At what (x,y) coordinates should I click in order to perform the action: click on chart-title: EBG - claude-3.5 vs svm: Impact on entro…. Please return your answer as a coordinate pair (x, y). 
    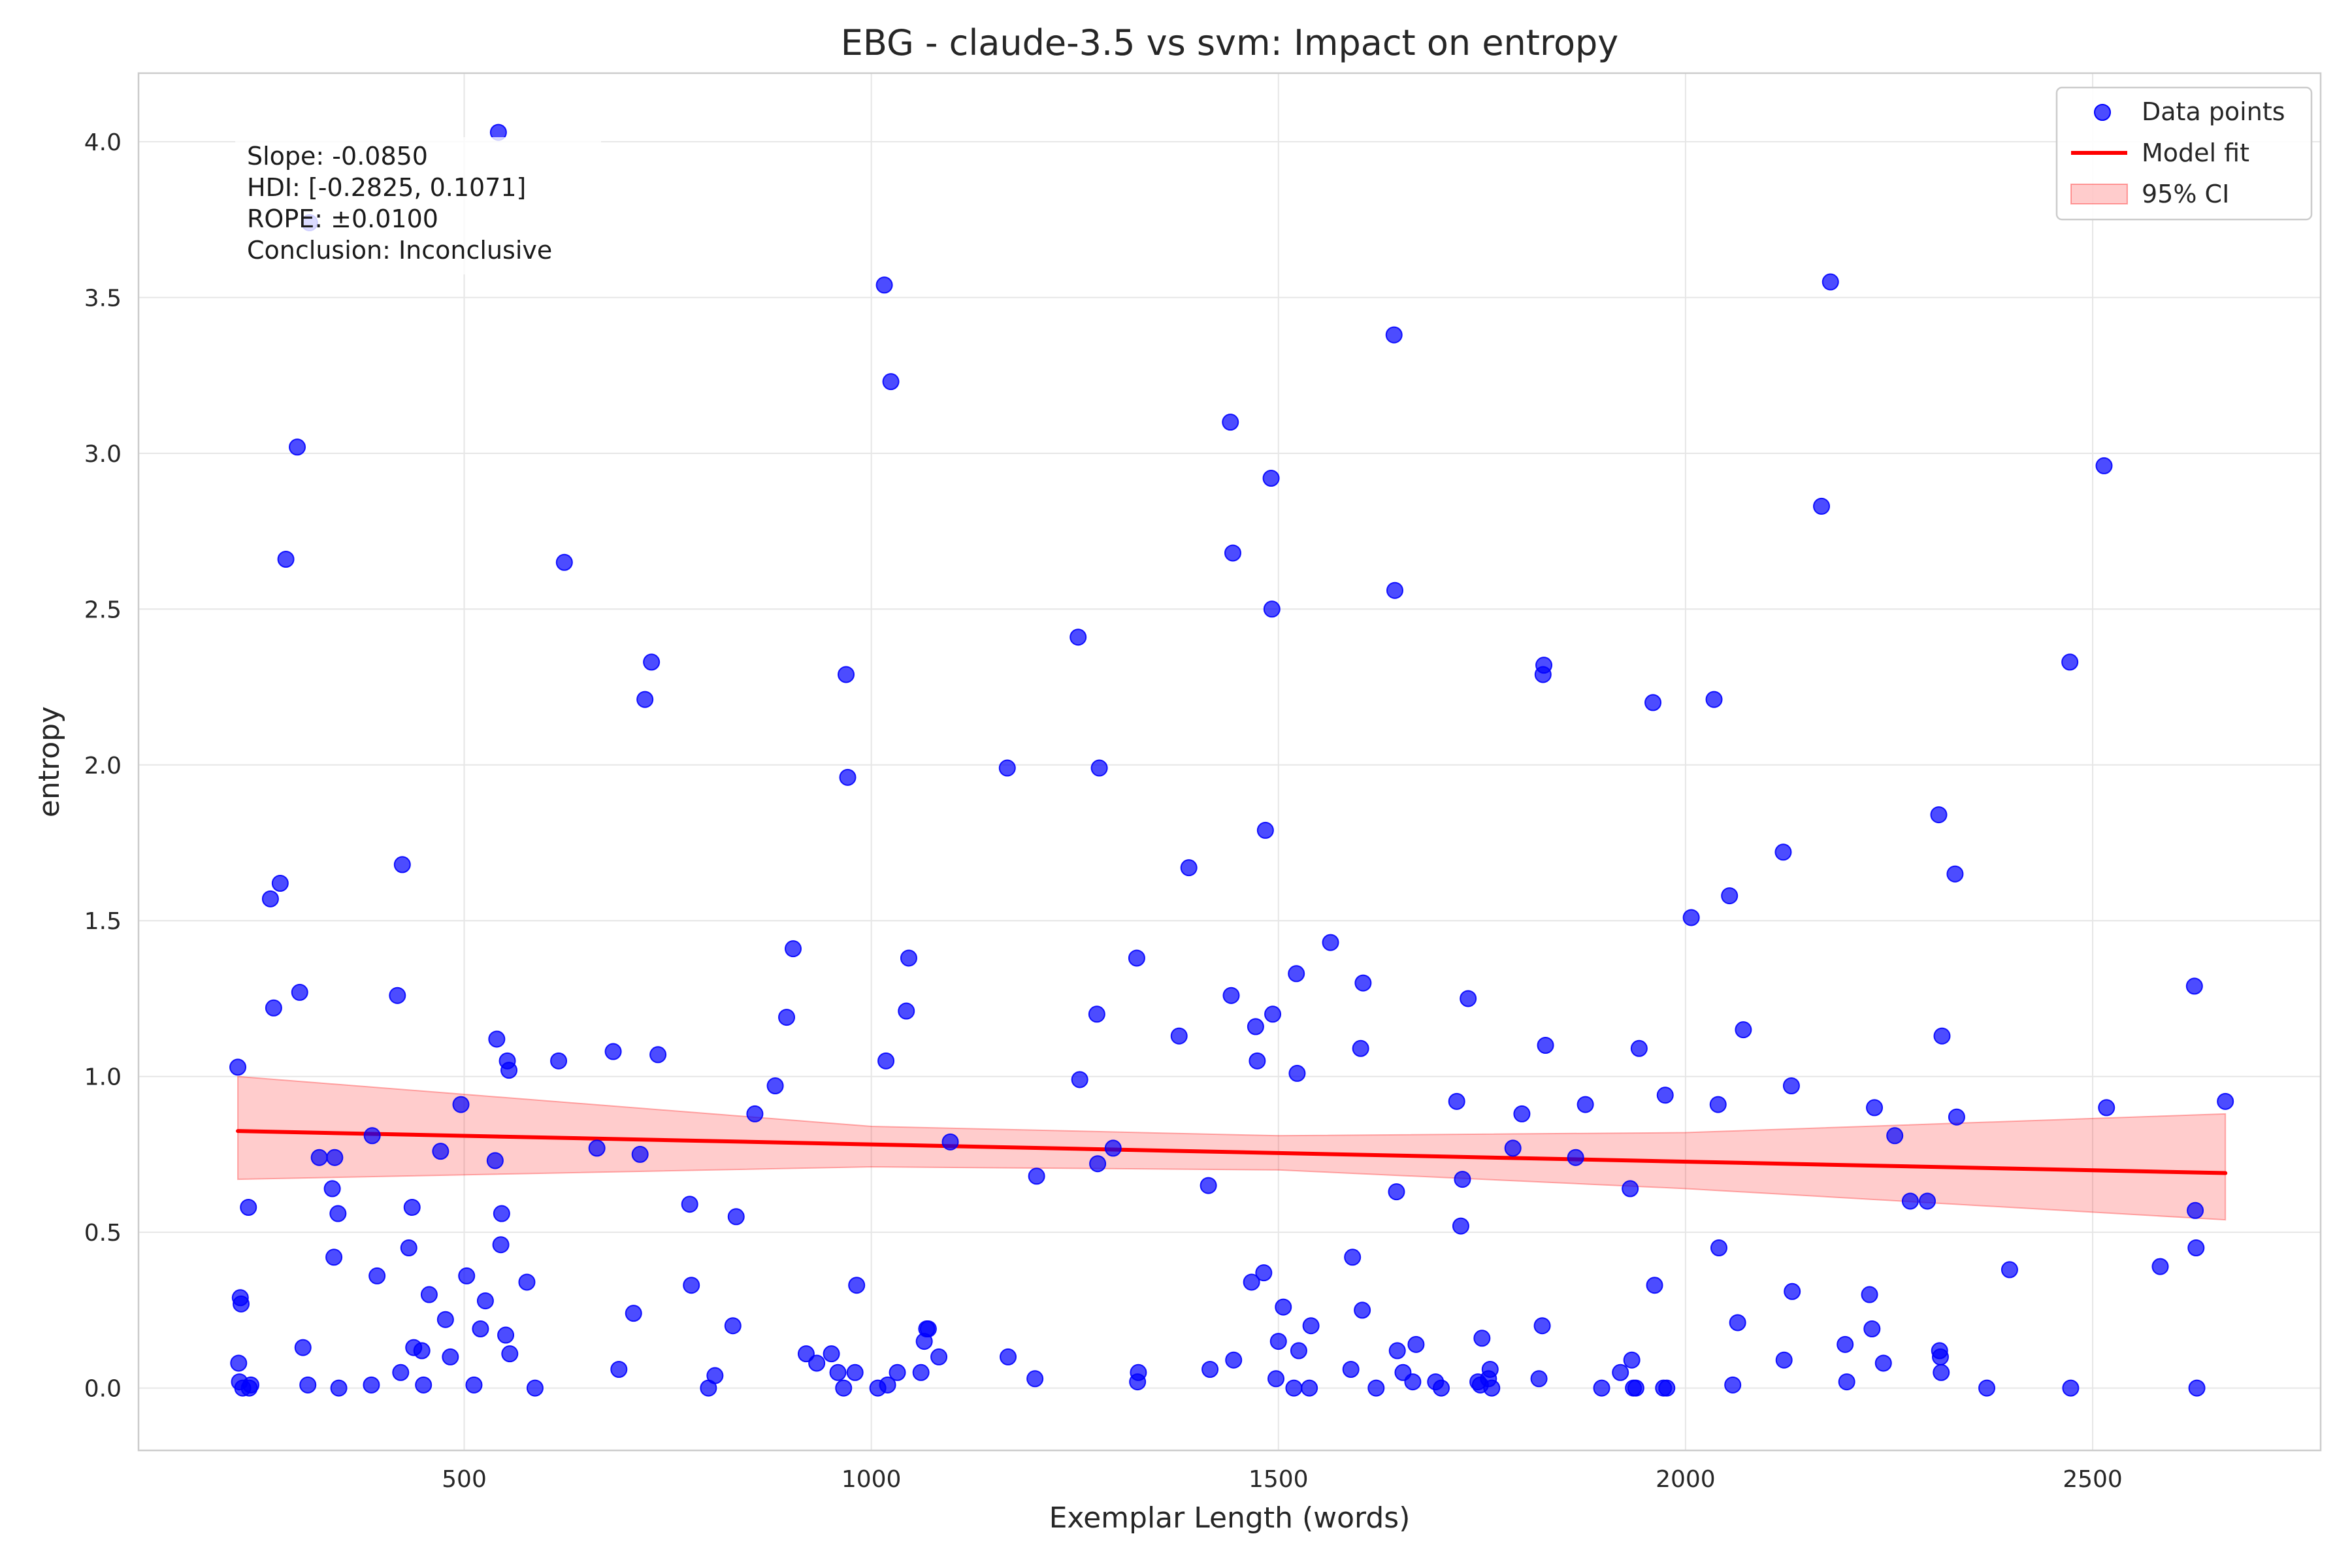
    Looking at the image, I should click on (1229, 42).